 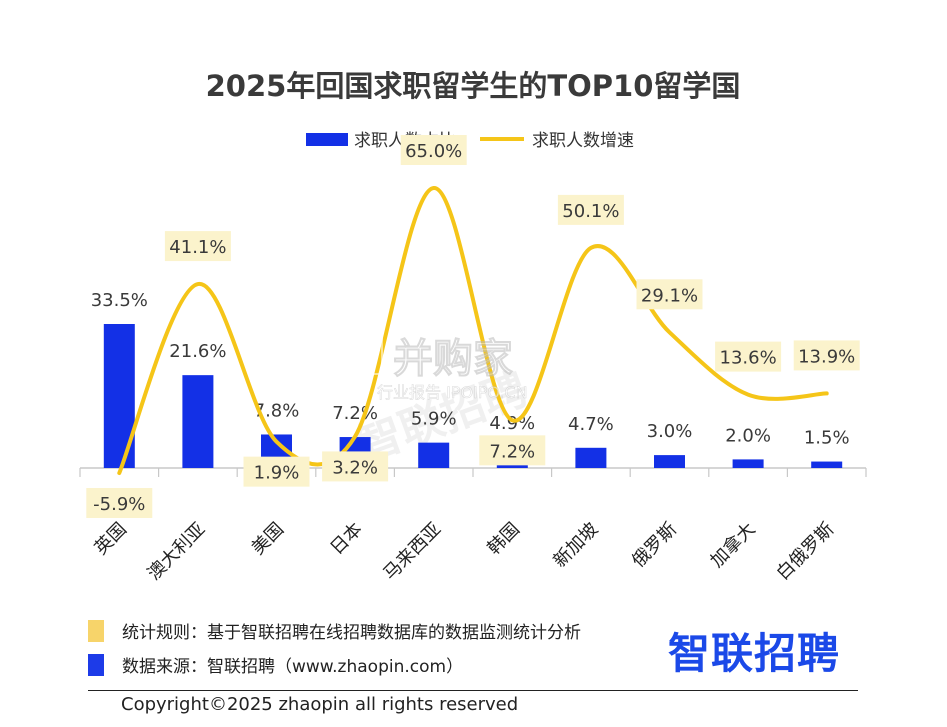 What do you see at coordinates (733, 545) in the screenshot?
I see `category-label: 加拿大` at bounding box center [733, 545].